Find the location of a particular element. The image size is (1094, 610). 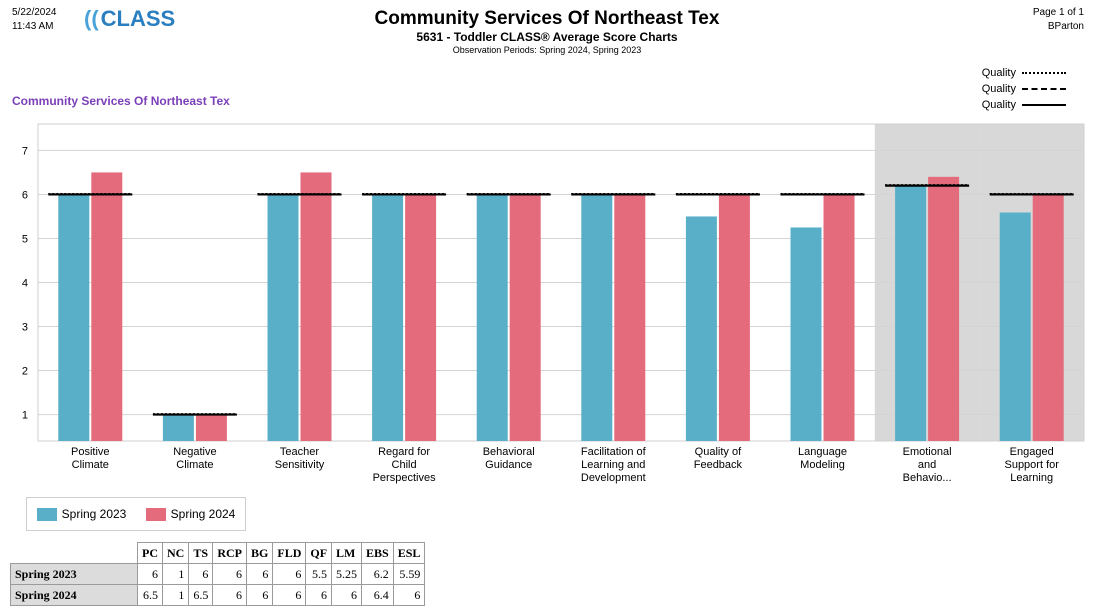

y-tick-label: 5 is located at coordinates (25, 239).